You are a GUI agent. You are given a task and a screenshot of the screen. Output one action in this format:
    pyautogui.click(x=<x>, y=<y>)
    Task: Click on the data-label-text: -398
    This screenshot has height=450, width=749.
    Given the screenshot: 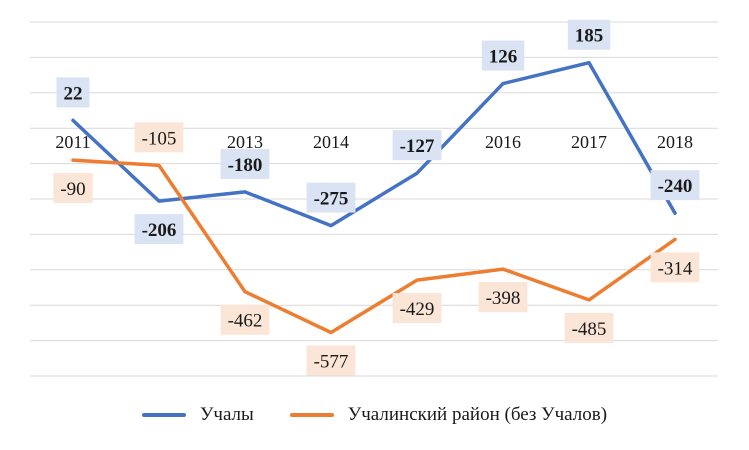 What is the action you would take?
    pyautogui.click(x=503, y=298)
    